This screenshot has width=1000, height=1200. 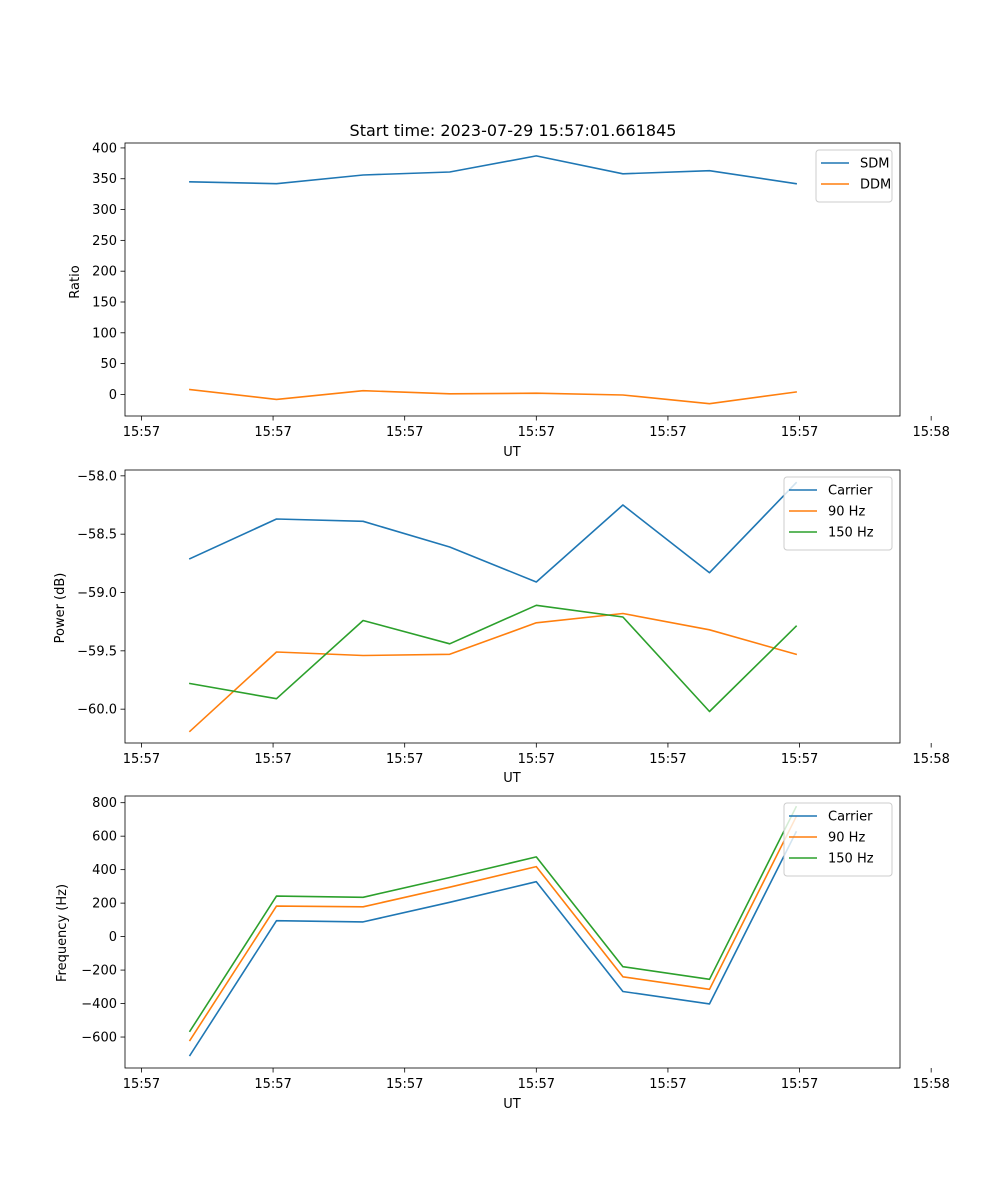 What do you see at coordinates (97, 651) in the screenshot?
I see `power-y-tick-label: −59.5` at bounding box center [97, 651].